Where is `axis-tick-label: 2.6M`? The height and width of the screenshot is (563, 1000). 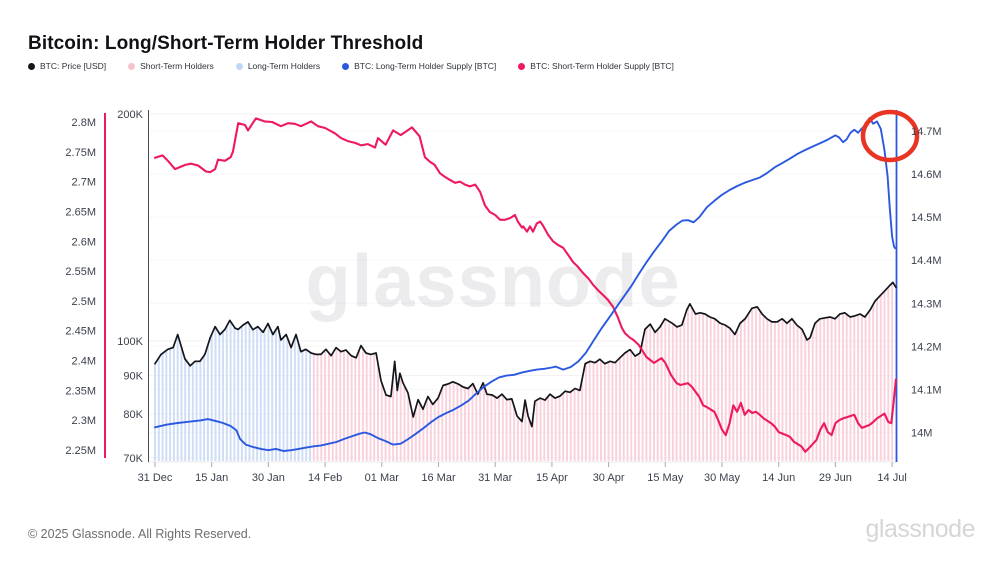
axis-tick-label: 2.6M is located at coordinates (84, 242).